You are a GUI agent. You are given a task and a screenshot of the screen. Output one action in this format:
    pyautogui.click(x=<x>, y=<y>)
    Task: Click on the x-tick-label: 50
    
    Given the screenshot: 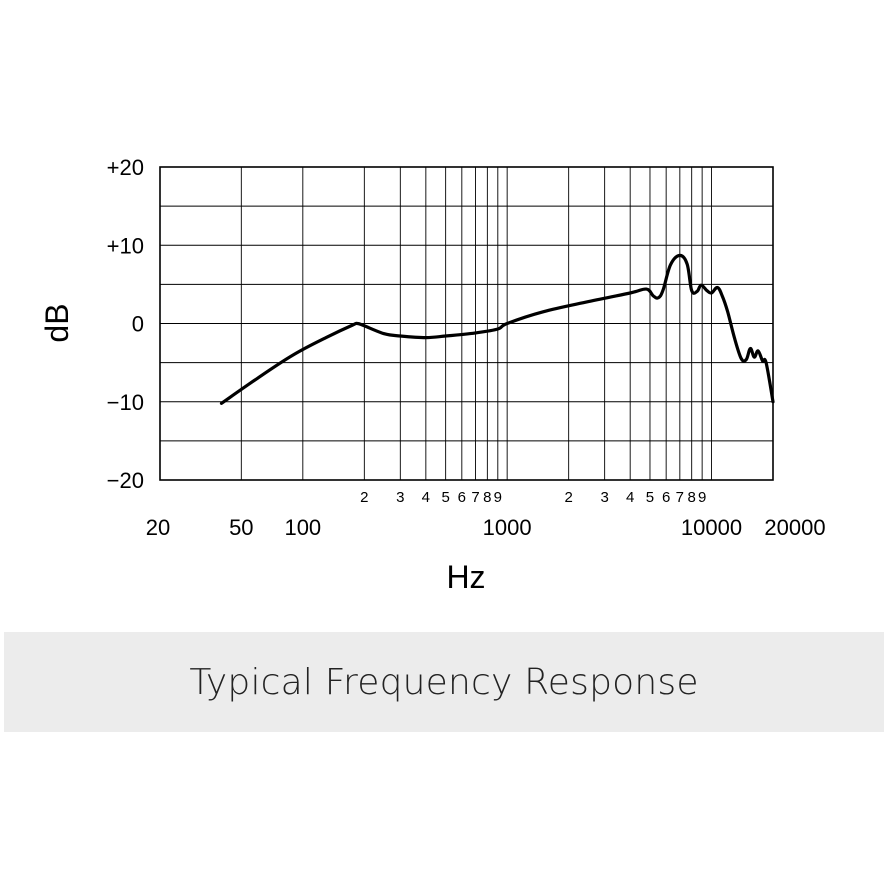 What is the action you would take?
    pyautogui.click(x=241, y=527)
    